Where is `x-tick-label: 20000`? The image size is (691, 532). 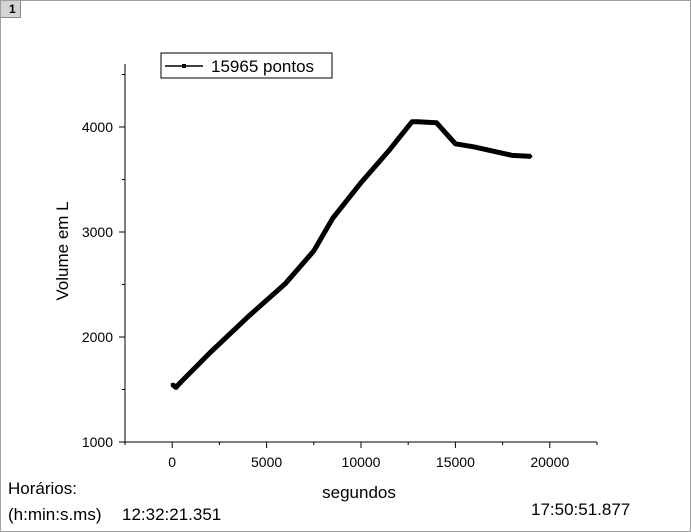
x-tick-label: 20000 is located at coordinates (549, 462).